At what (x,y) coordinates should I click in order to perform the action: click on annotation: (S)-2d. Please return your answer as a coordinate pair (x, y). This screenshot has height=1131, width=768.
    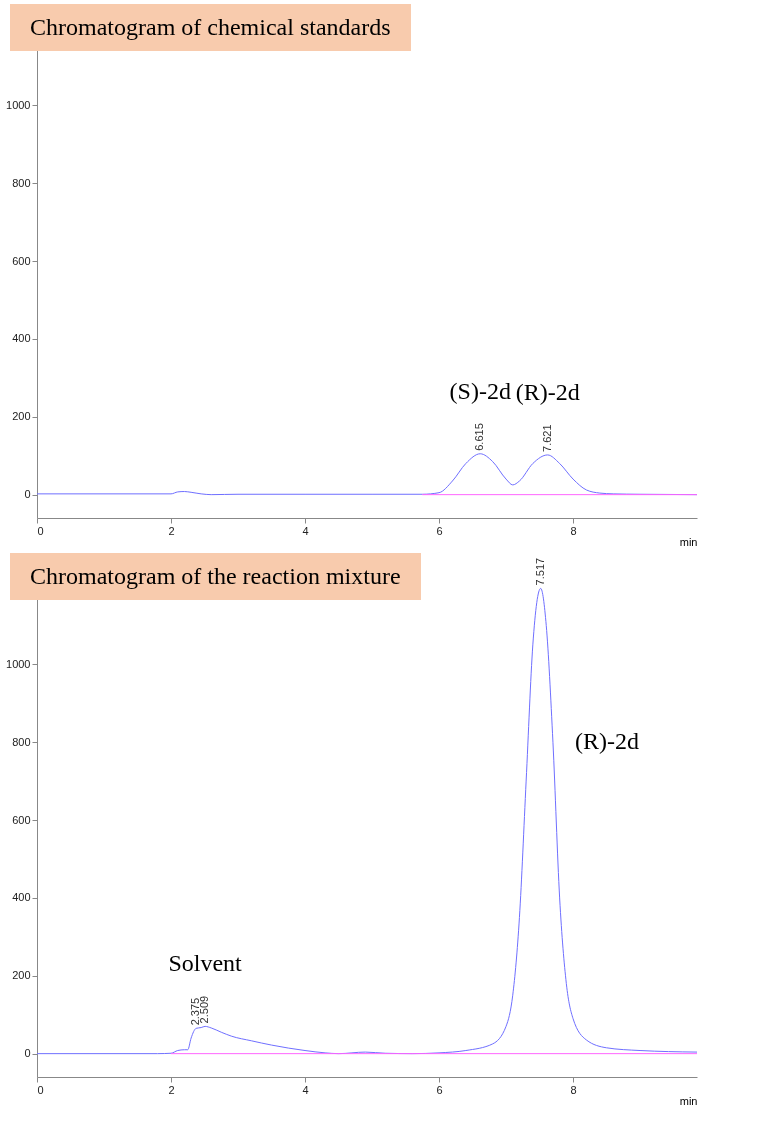
    Looking at the image, I should click on (480, 390).